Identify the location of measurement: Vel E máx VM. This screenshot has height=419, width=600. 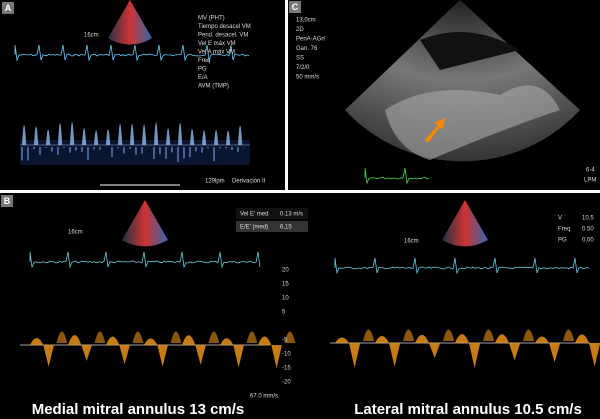
(217, 44).